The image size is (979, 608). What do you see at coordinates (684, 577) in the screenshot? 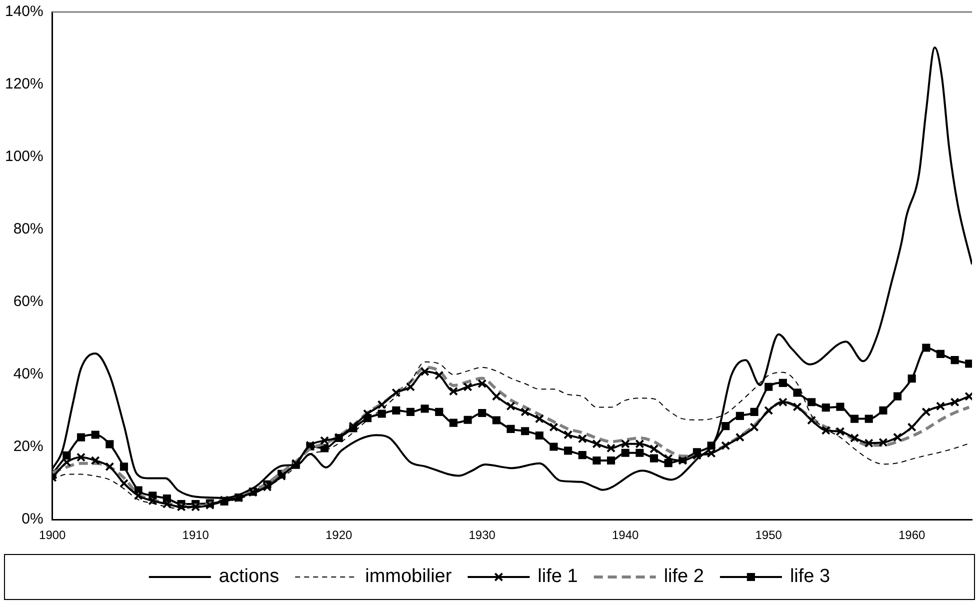
I see `legend-label: life 2` at bounding box center [684, 577].